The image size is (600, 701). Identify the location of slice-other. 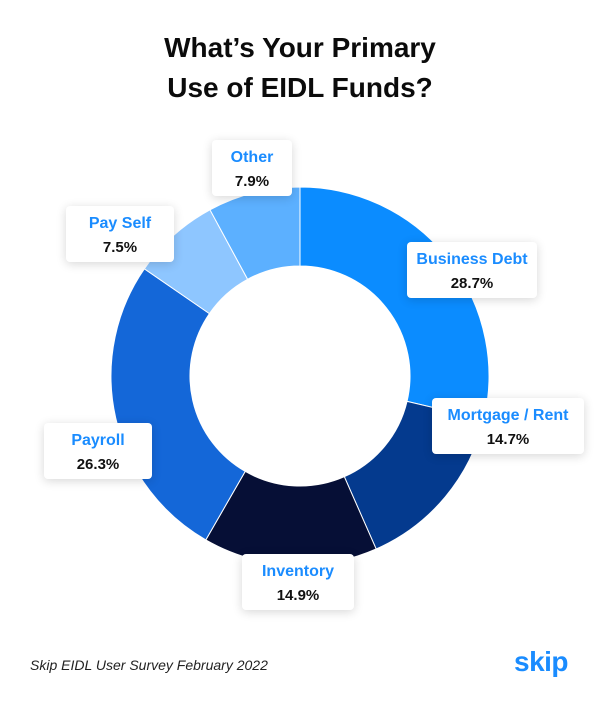
(255, 233).